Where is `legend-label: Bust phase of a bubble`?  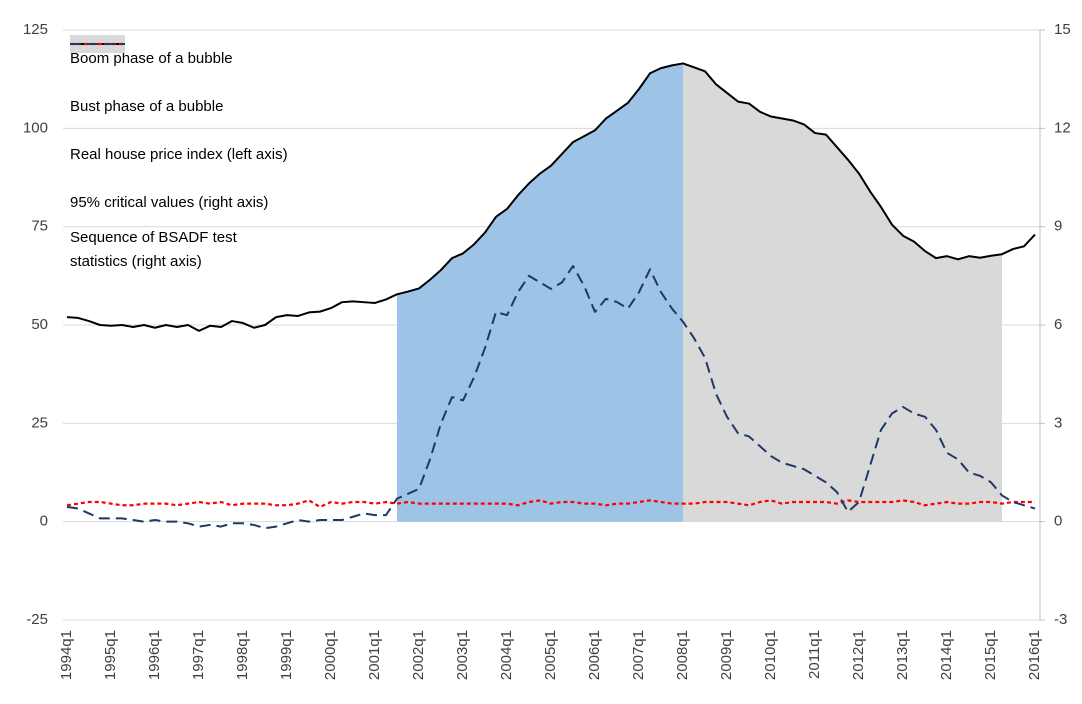 legend-label: Bust phase of a bubble is located at coordinates (147, 106).